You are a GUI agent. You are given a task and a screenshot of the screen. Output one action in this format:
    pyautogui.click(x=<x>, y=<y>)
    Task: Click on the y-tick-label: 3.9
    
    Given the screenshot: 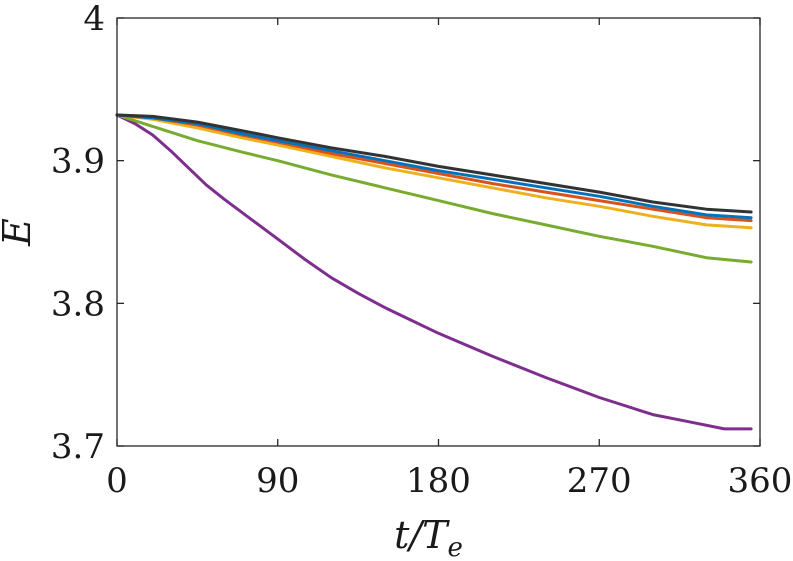 What is the action you would take?
    pyautogui.click(x=78, y=162)
    